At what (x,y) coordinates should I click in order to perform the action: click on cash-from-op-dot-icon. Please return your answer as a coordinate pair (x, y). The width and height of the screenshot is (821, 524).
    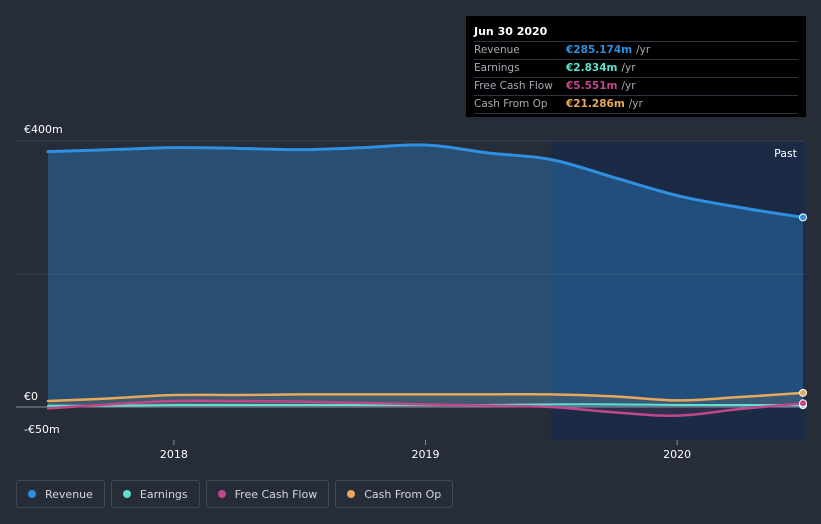
    Looking at the image, I should click on (351, 494).